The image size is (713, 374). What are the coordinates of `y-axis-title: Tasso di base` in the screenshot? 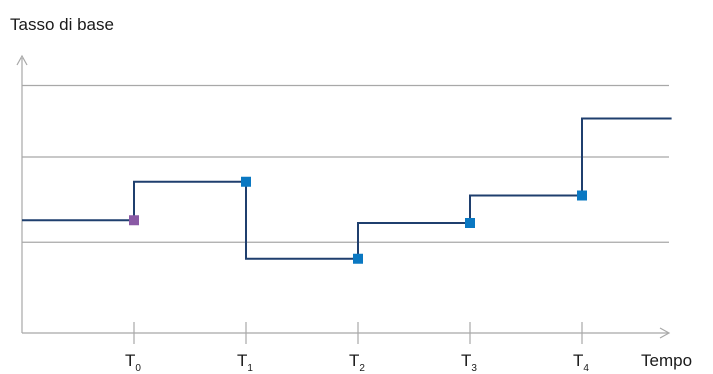 It's located at (62, 24).